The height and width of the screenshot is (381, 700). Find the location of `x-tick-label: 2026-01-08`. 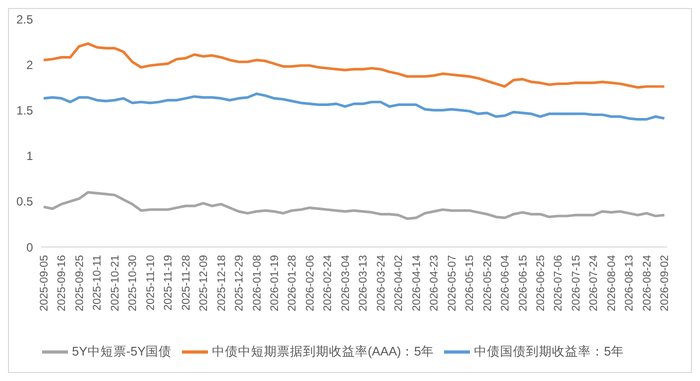

x-tick-label: 2026-01-08 is located at coordinates (257, 283).